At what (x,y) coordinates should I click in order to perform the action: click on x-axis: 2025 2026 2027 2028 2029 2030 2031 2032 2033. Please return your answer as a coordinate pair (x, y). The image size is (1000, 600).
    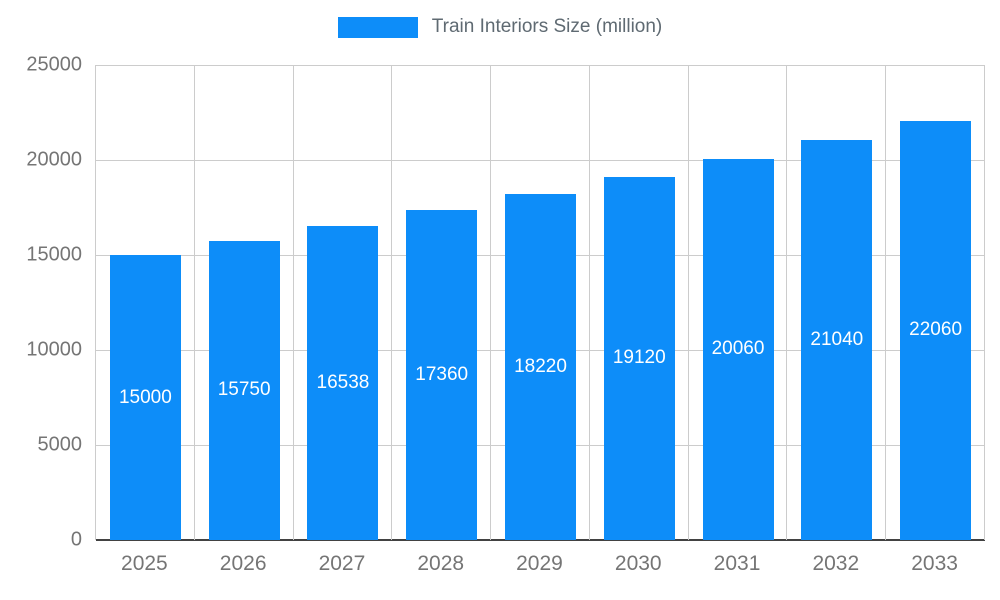
    Looking at the image, I should click on (540, 567).